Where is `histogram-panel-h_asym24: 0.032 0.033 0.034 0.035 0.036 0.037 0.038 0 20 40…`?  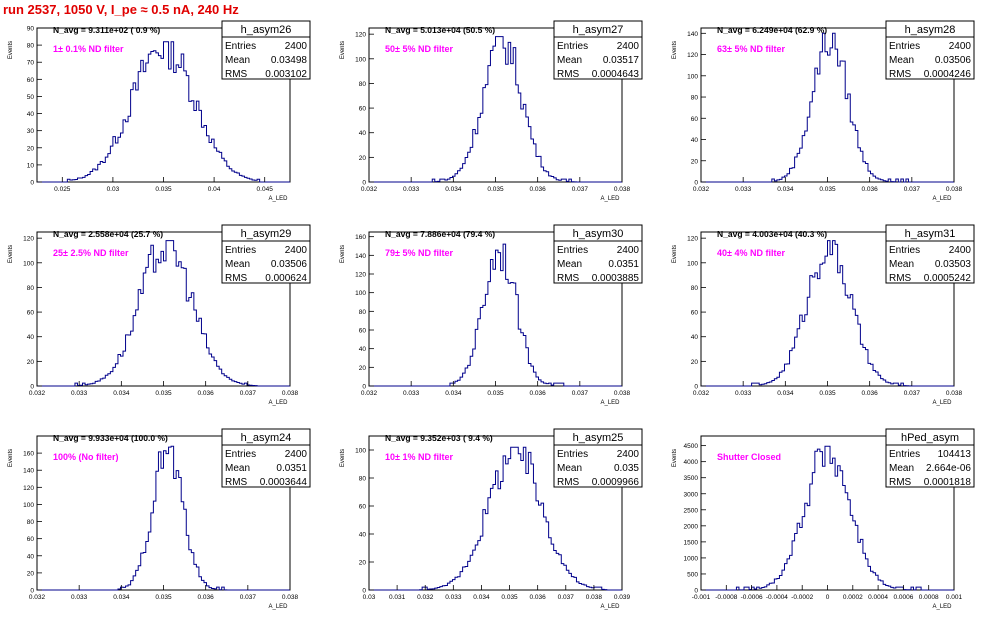
histogram-panel-h_asym24: 0.032 0.033 0.034 0.035 0.036 0.037 0.038 0 20 40… is located at coordinates (166, 524).